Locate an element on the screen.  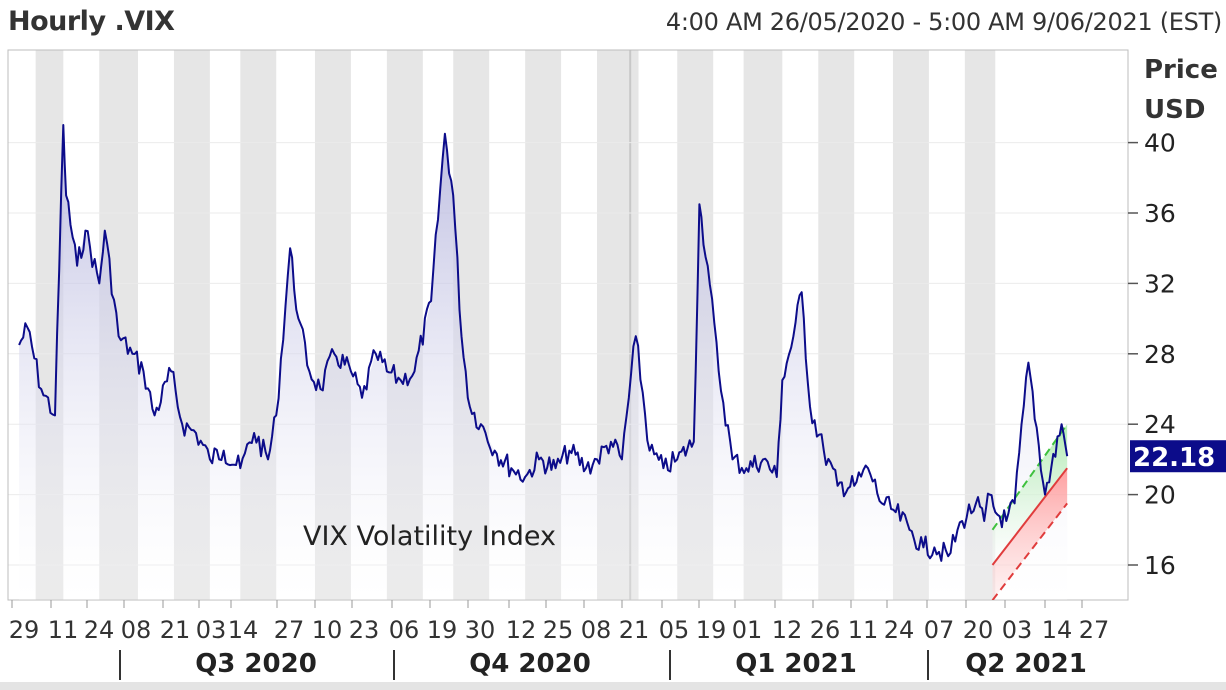
x-tick-label: 10 is located at coordinates (327, 630).